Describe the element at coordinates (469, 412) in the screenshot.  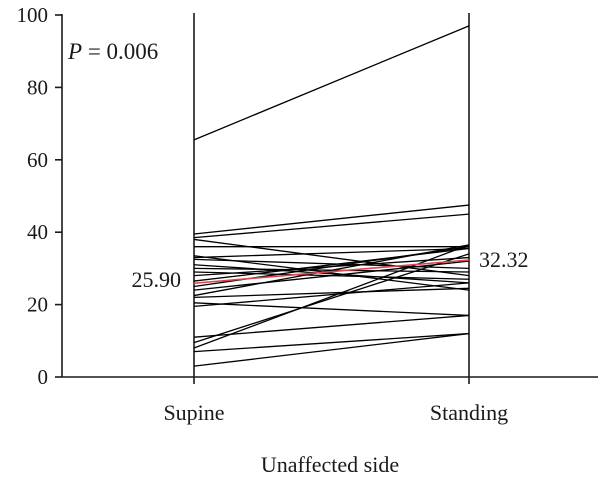
I see `x-category-label: Standing` at that location.